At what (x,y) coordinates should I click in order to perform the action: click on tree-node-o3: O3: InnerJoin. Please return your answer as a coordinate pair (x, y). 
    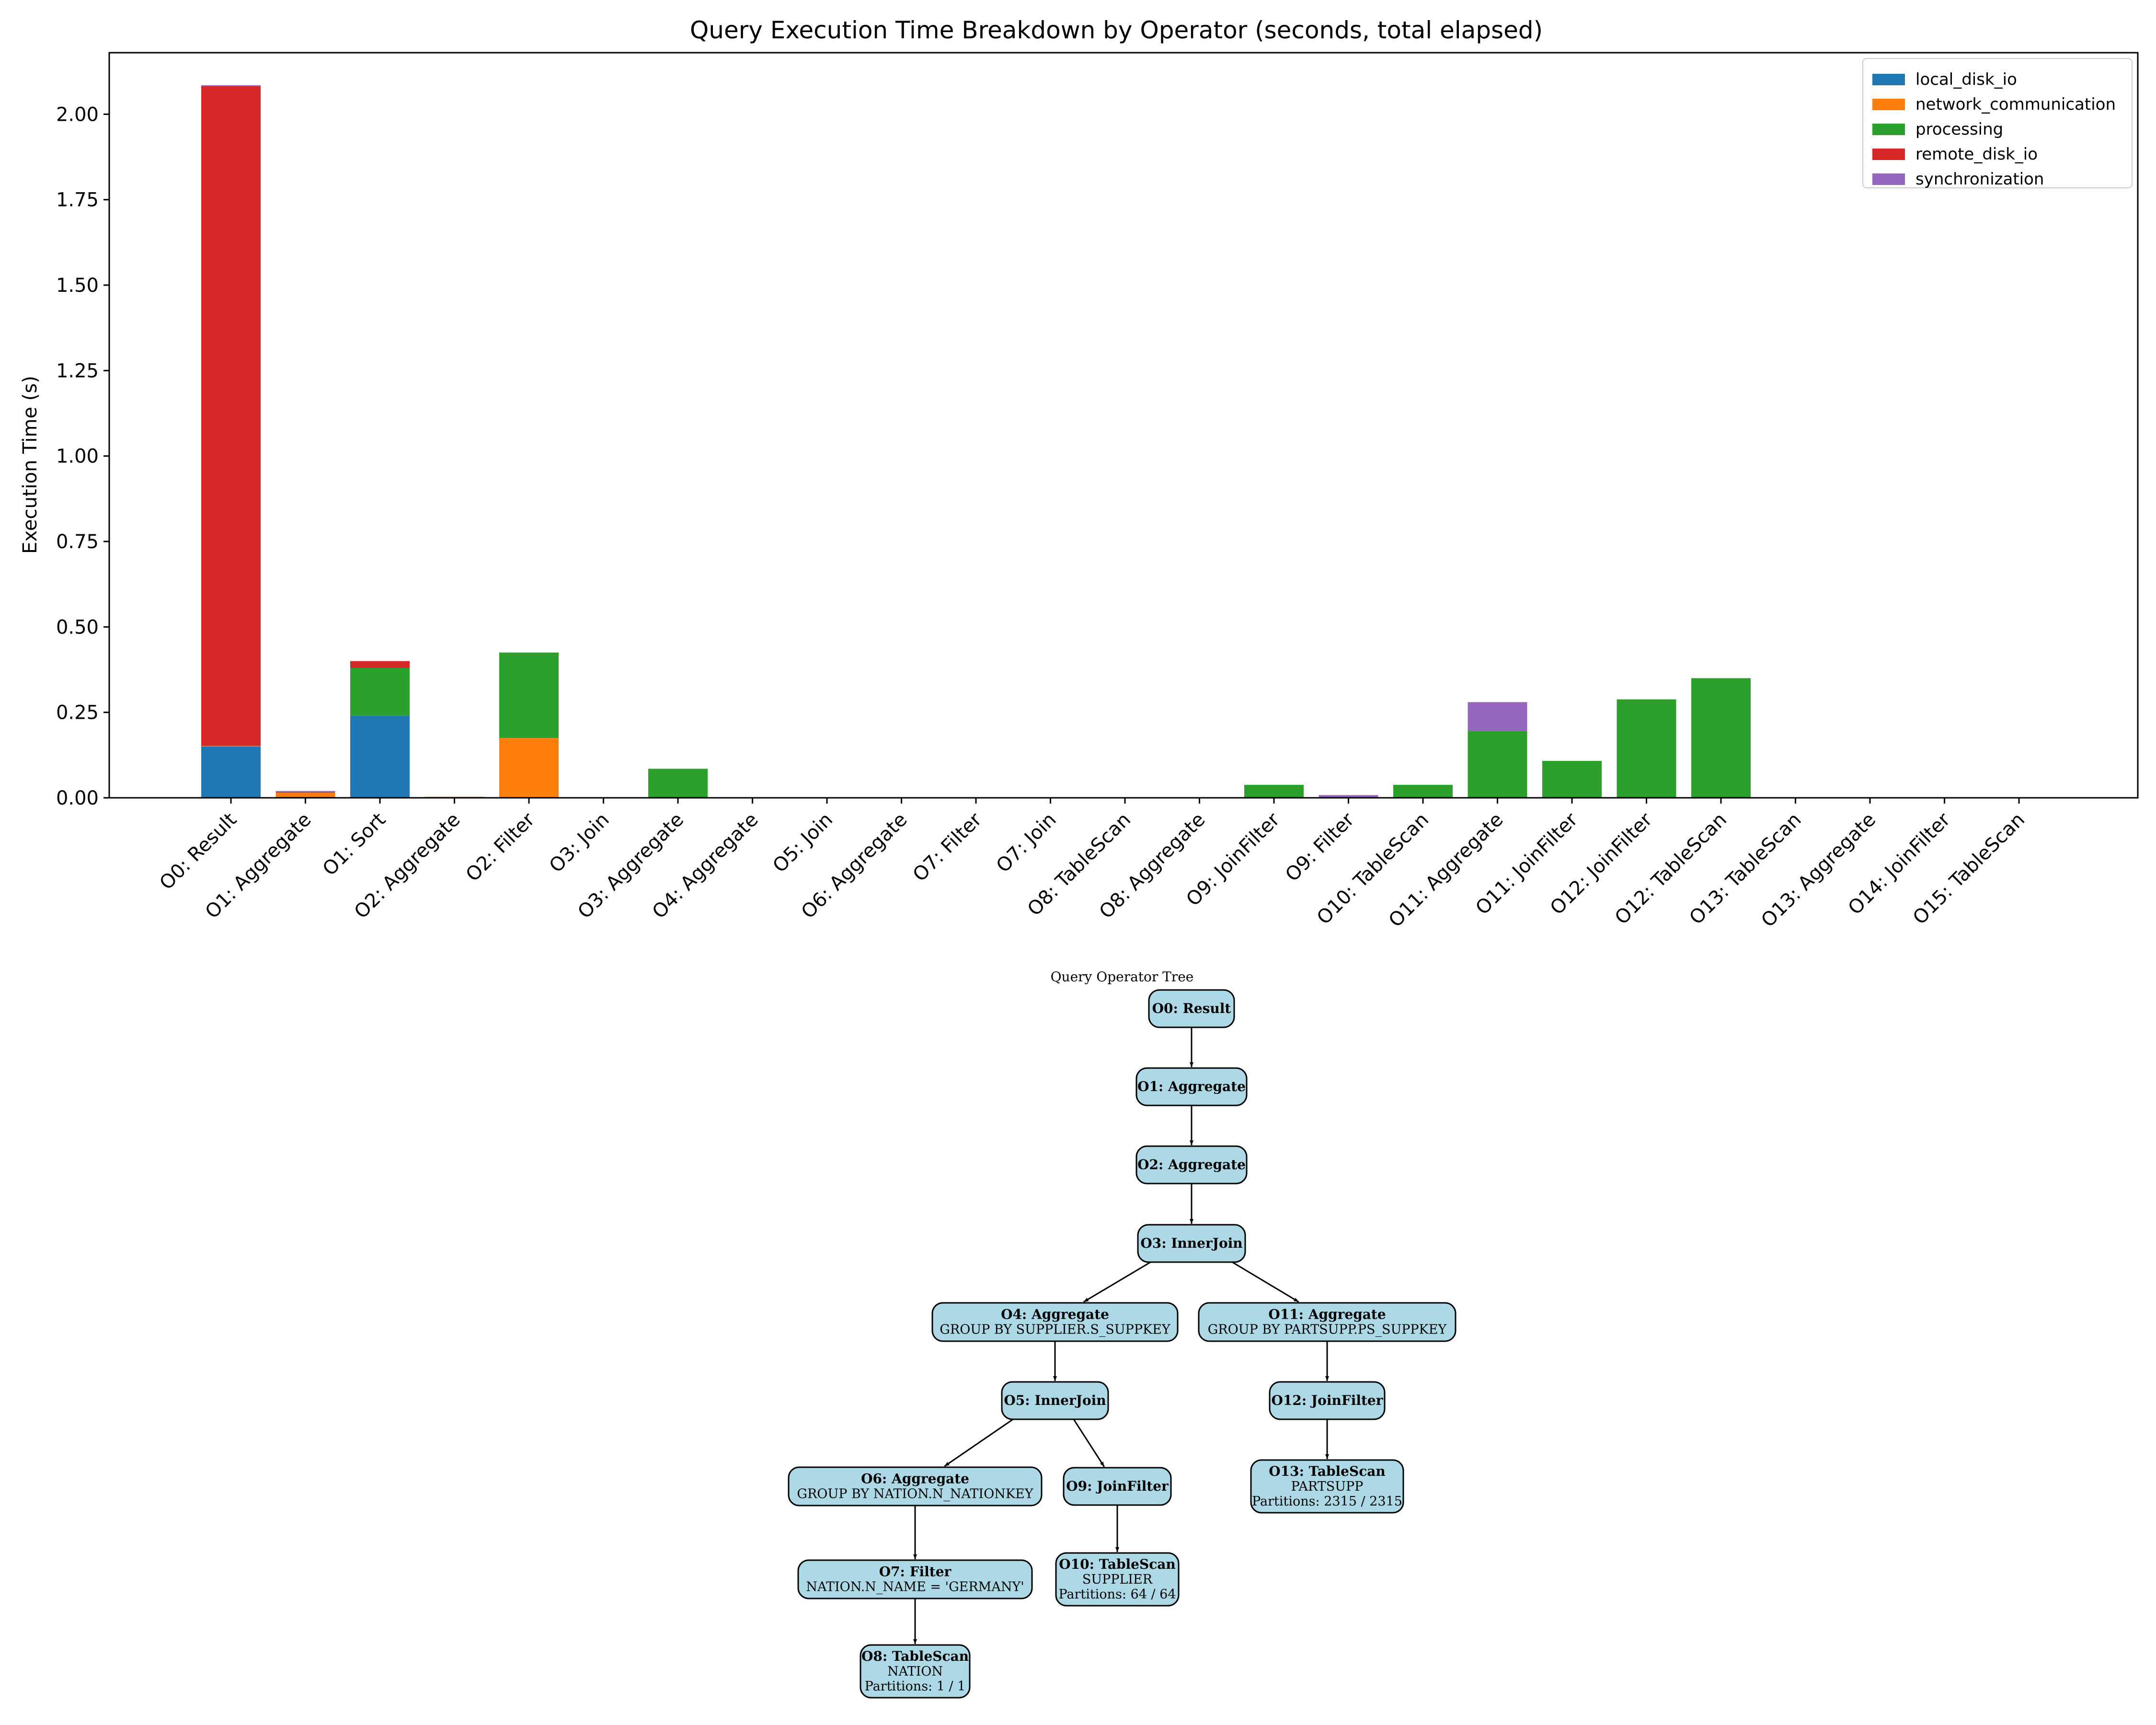
    Looking at the image, I should click on (1191, 1243).